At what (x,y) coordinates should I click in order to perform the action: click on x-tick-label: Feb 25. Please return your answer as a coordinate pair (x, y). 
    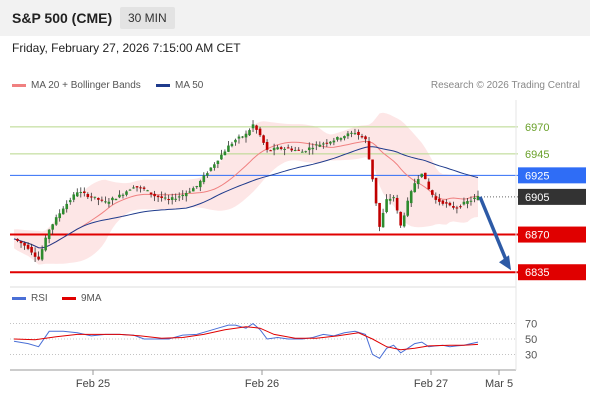
    Looking at the image, I should click on (93, 384).